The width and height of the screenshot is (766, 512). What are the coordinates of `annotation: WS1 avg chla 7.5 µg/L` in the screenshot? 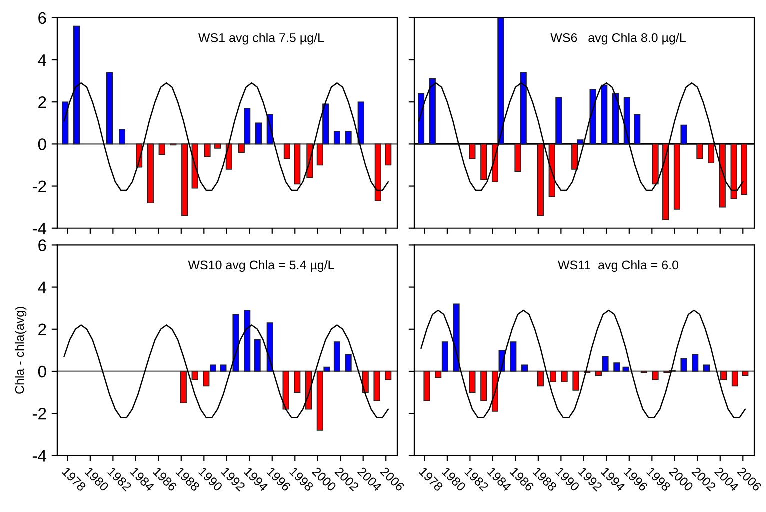 It's located at (261, 39).